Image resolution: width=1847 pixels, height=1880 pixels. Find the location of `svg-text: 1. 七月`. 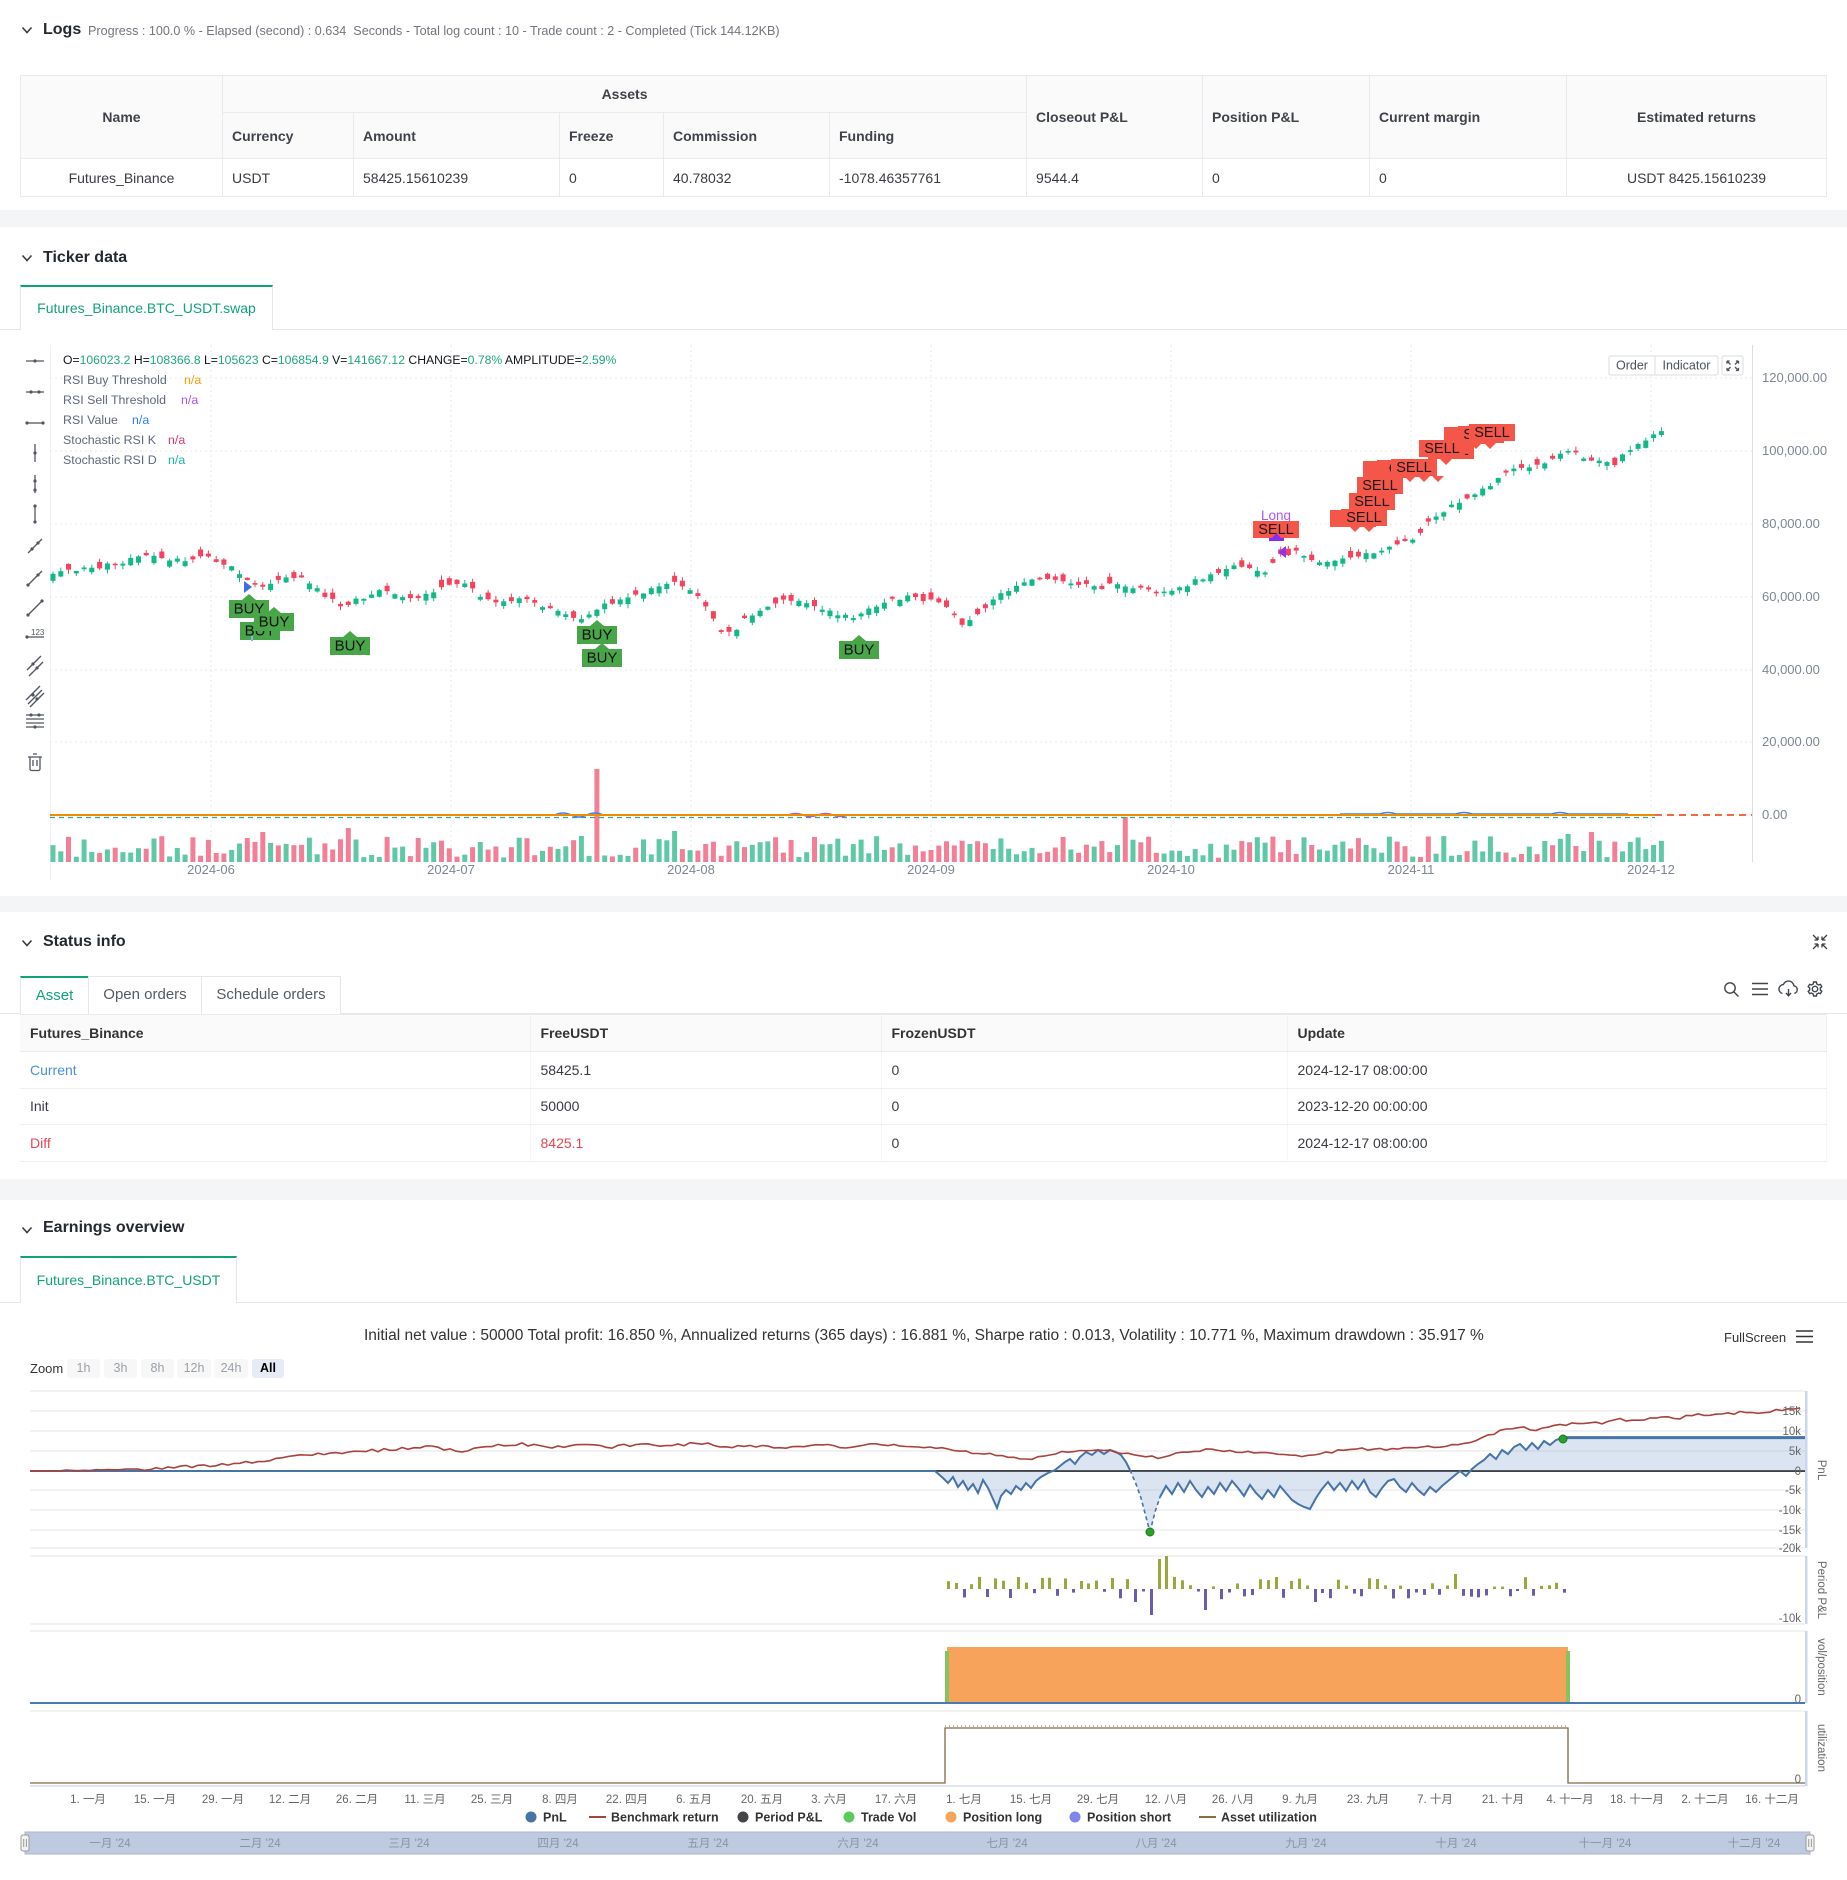

svg-text: 1. 七月 is located at coordinates (964, 1799).